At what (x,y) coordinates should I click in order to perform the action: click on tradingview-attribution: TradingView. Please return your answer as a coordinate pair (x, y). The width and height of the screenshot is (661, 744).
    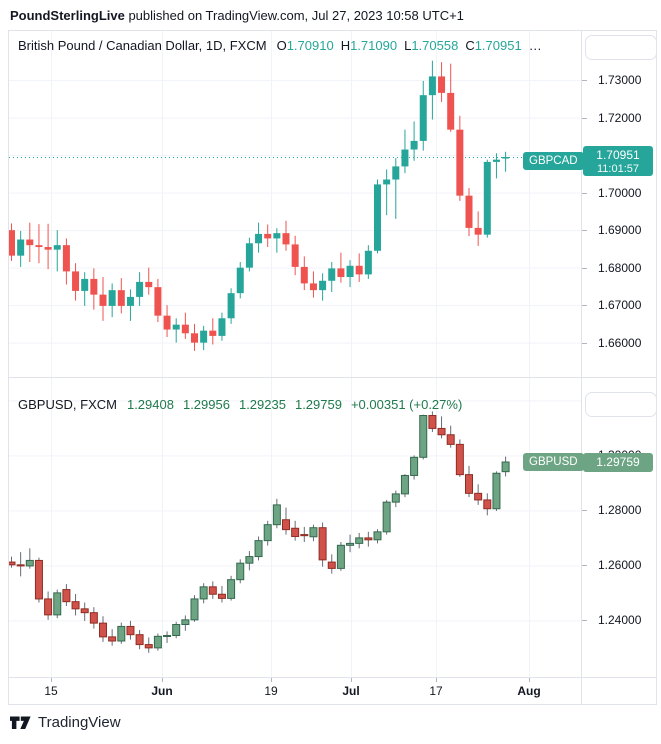
    Looking at the image, I should click on (65, 722).